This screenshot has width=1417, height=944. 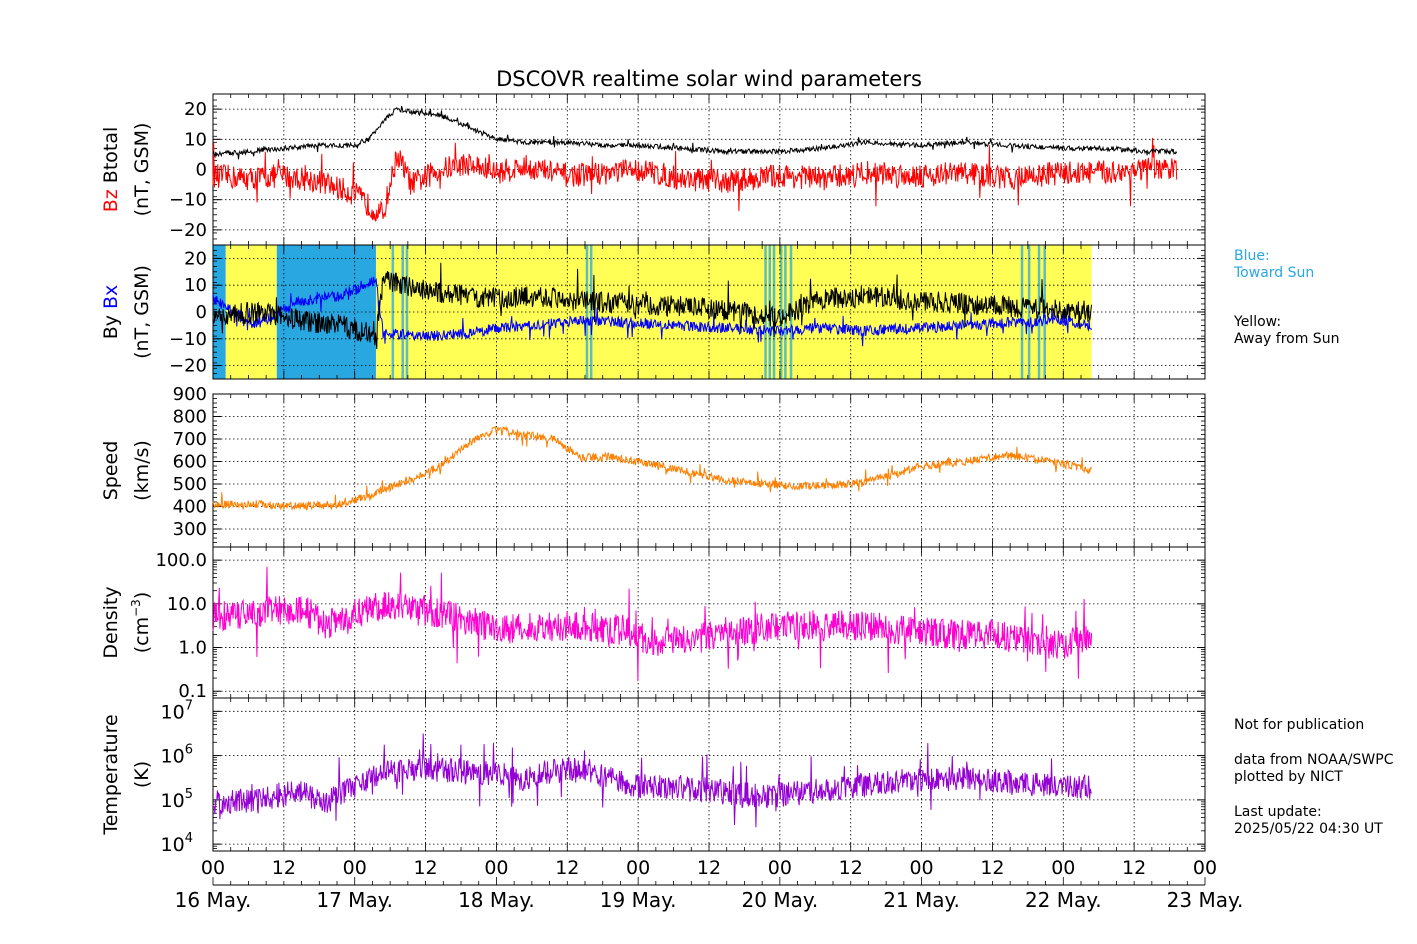 I want to click on y-label-main: By Bx, so click(x=111, y=312).